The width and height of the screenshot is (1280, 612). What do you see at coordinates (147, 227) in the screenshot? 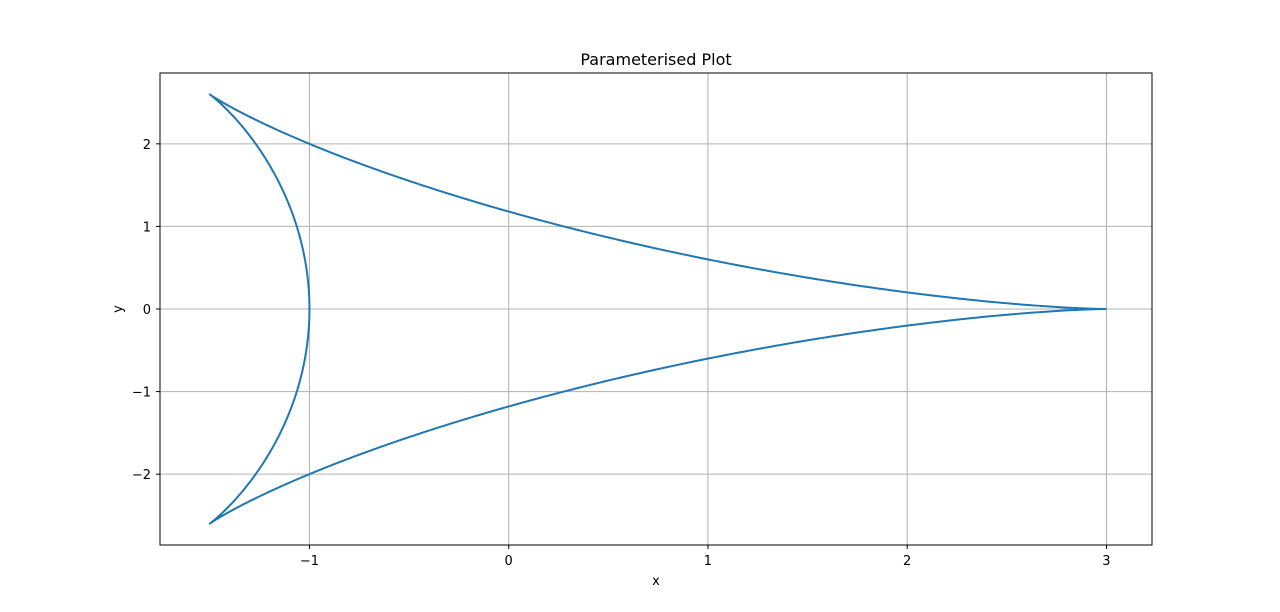
I see `y-tick-label: 1` at bounding box center [147, 227].